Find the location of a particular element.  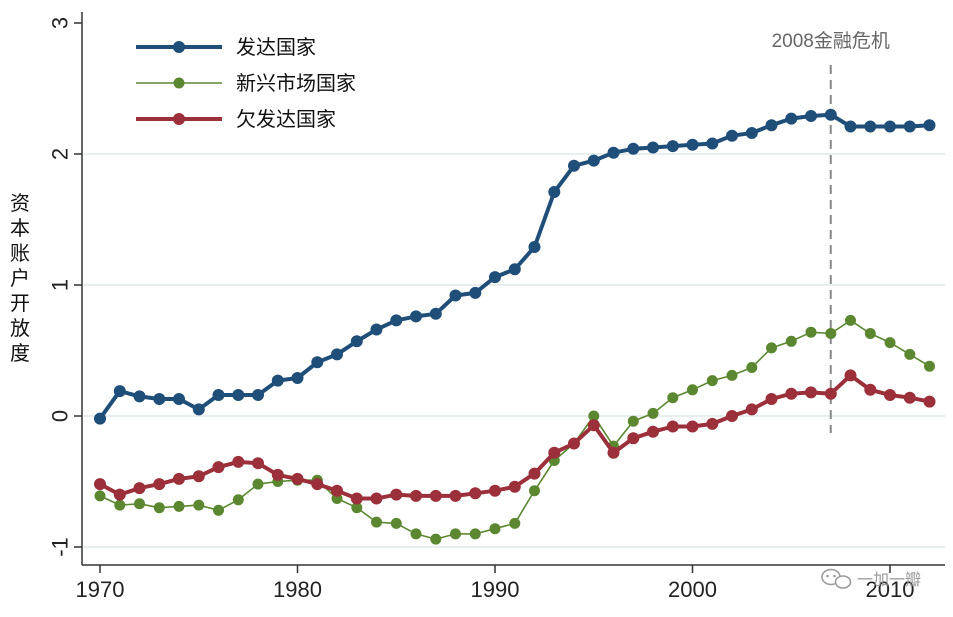

x-tick-label: 1980 is located at coordinates (297, 589).